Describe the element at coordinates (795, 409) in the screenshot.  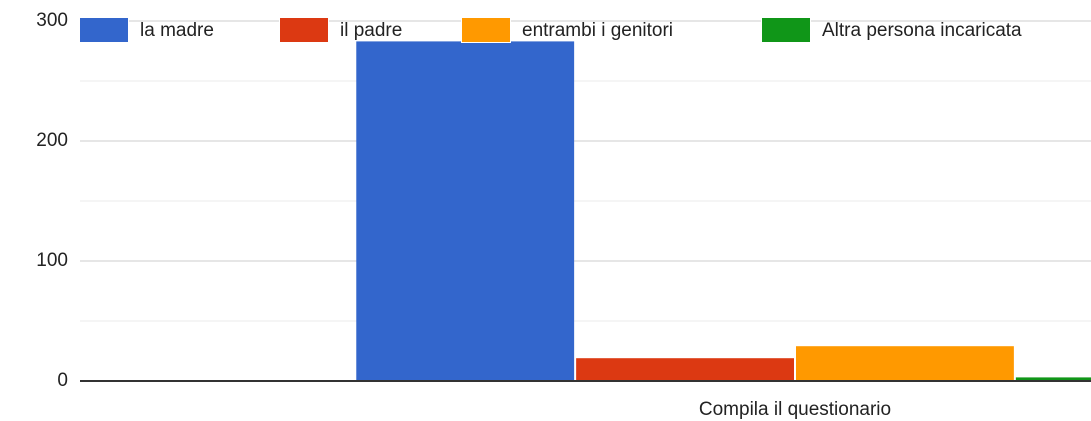
I see `x-tick-label: Compila il questionario` at that location.